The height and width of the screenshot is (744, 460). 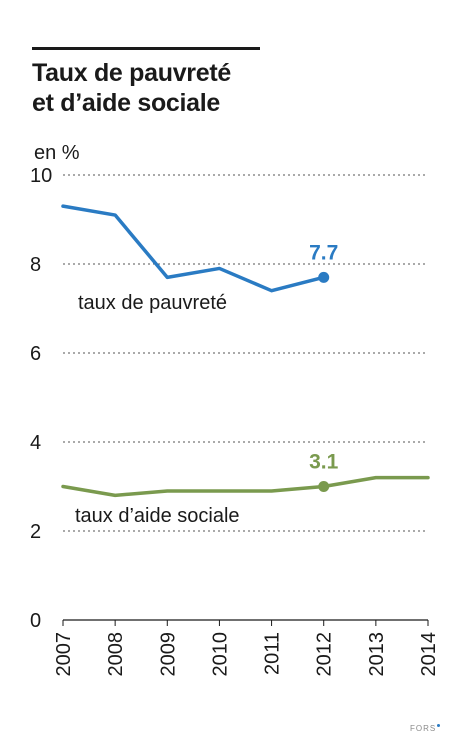 I want to click on x-tick-label-2009: 2009, so click(x=168, y=654).